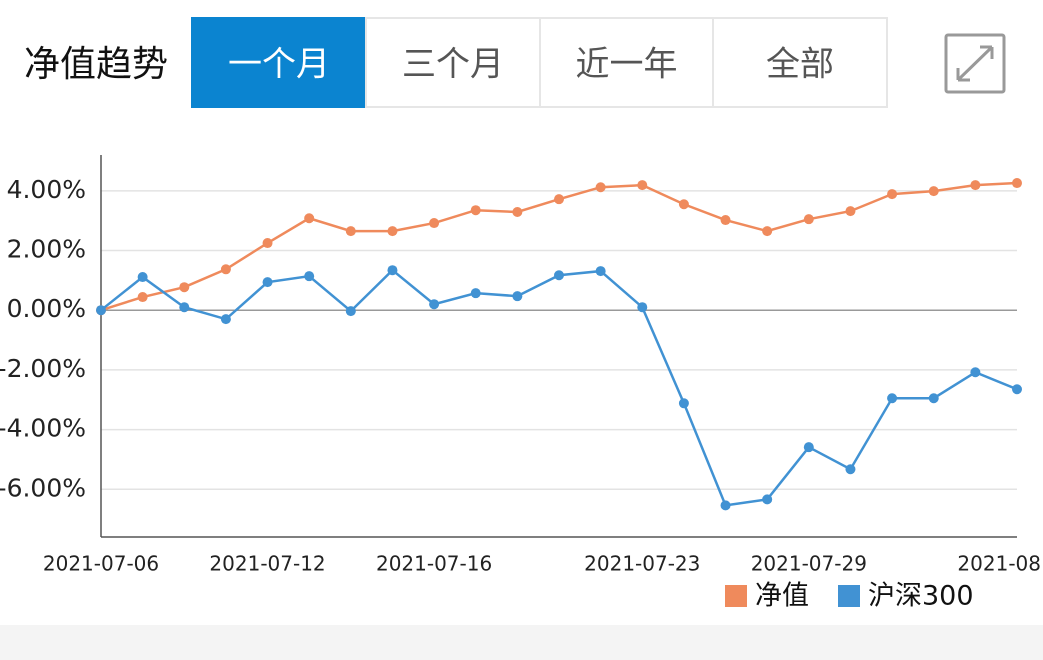 The image size is (1043, 660). What do you see at coordinates (279, 65) in the screenshot?
I see `tab-label: 一个月` at bounding box center [279, 65].